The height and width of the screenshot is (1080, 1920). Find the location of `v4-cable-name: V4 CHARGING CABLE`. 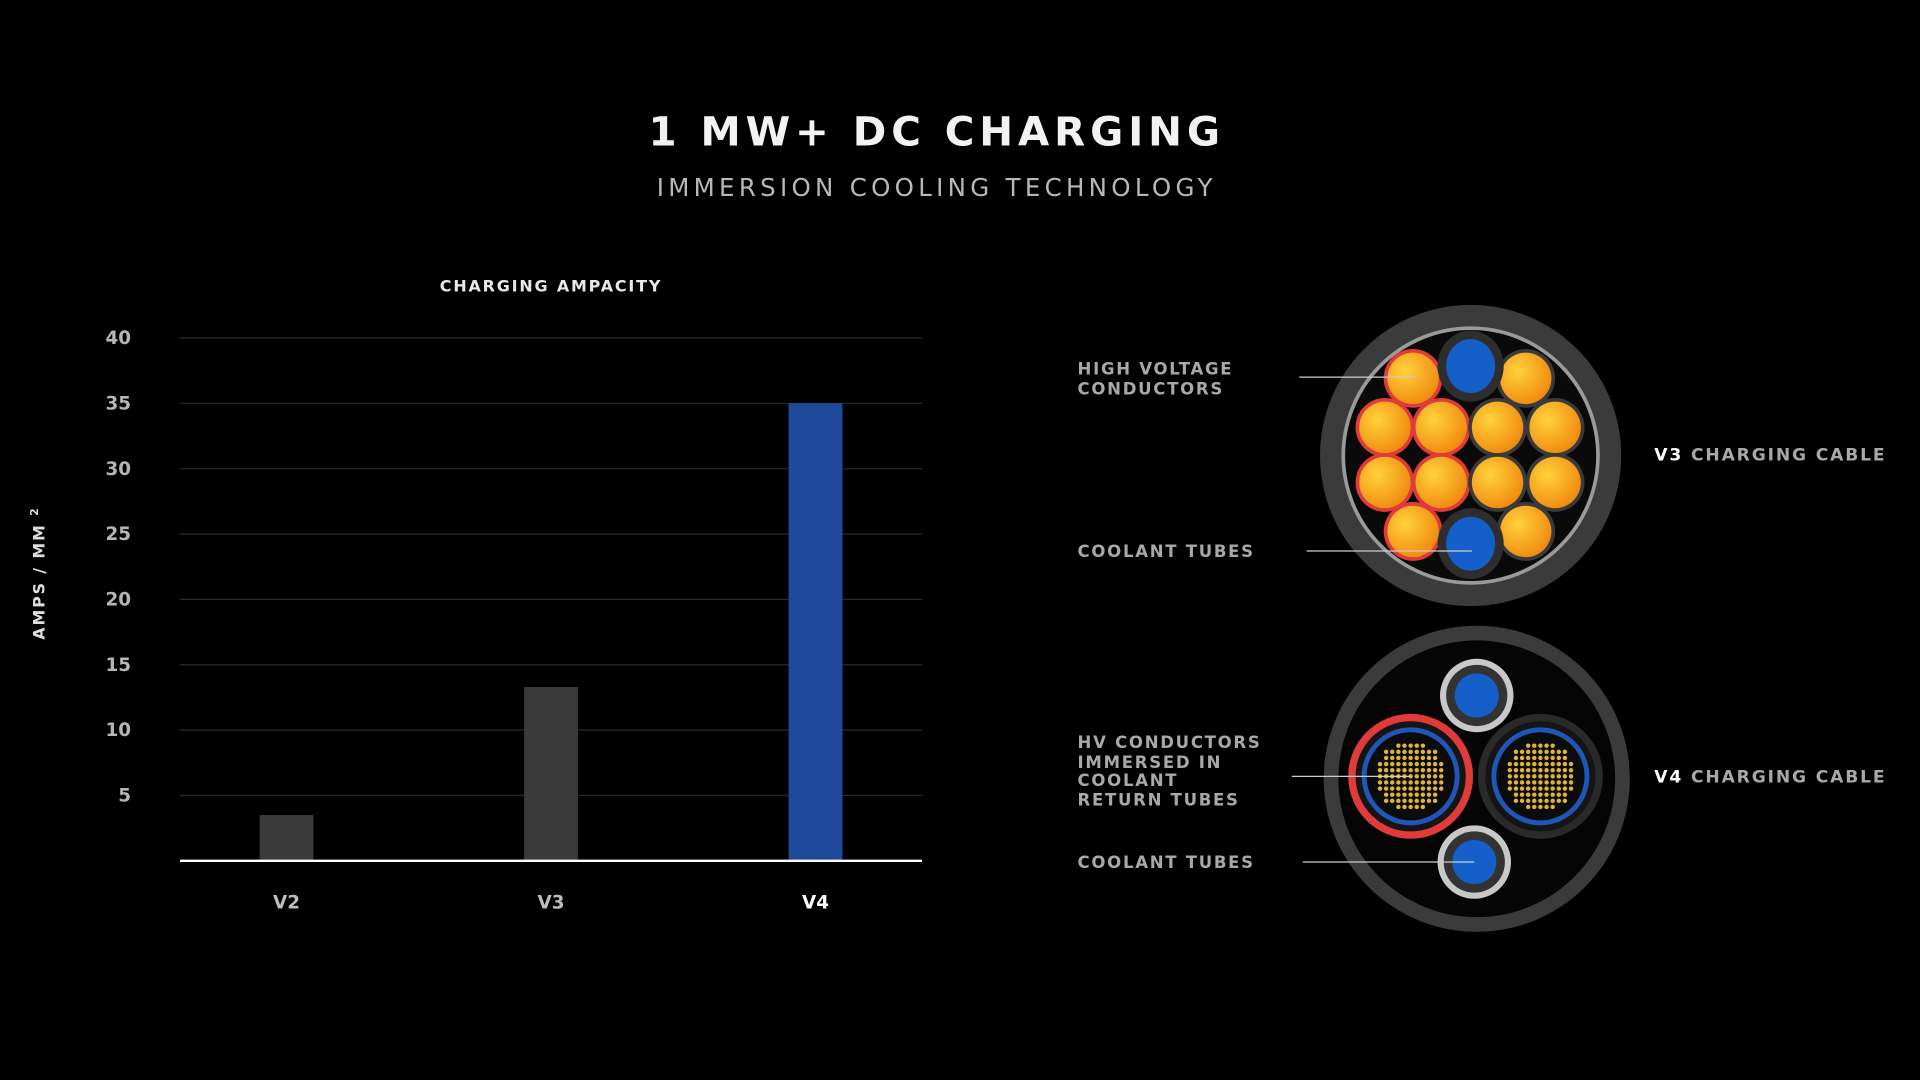

v4-cable-name: V4 CHARGING CABLE is located at coordinates (1770, 778).